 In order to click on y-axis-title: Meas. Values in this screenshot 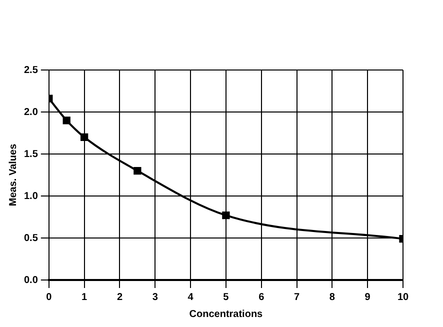, I will do `click(13, 174)`.